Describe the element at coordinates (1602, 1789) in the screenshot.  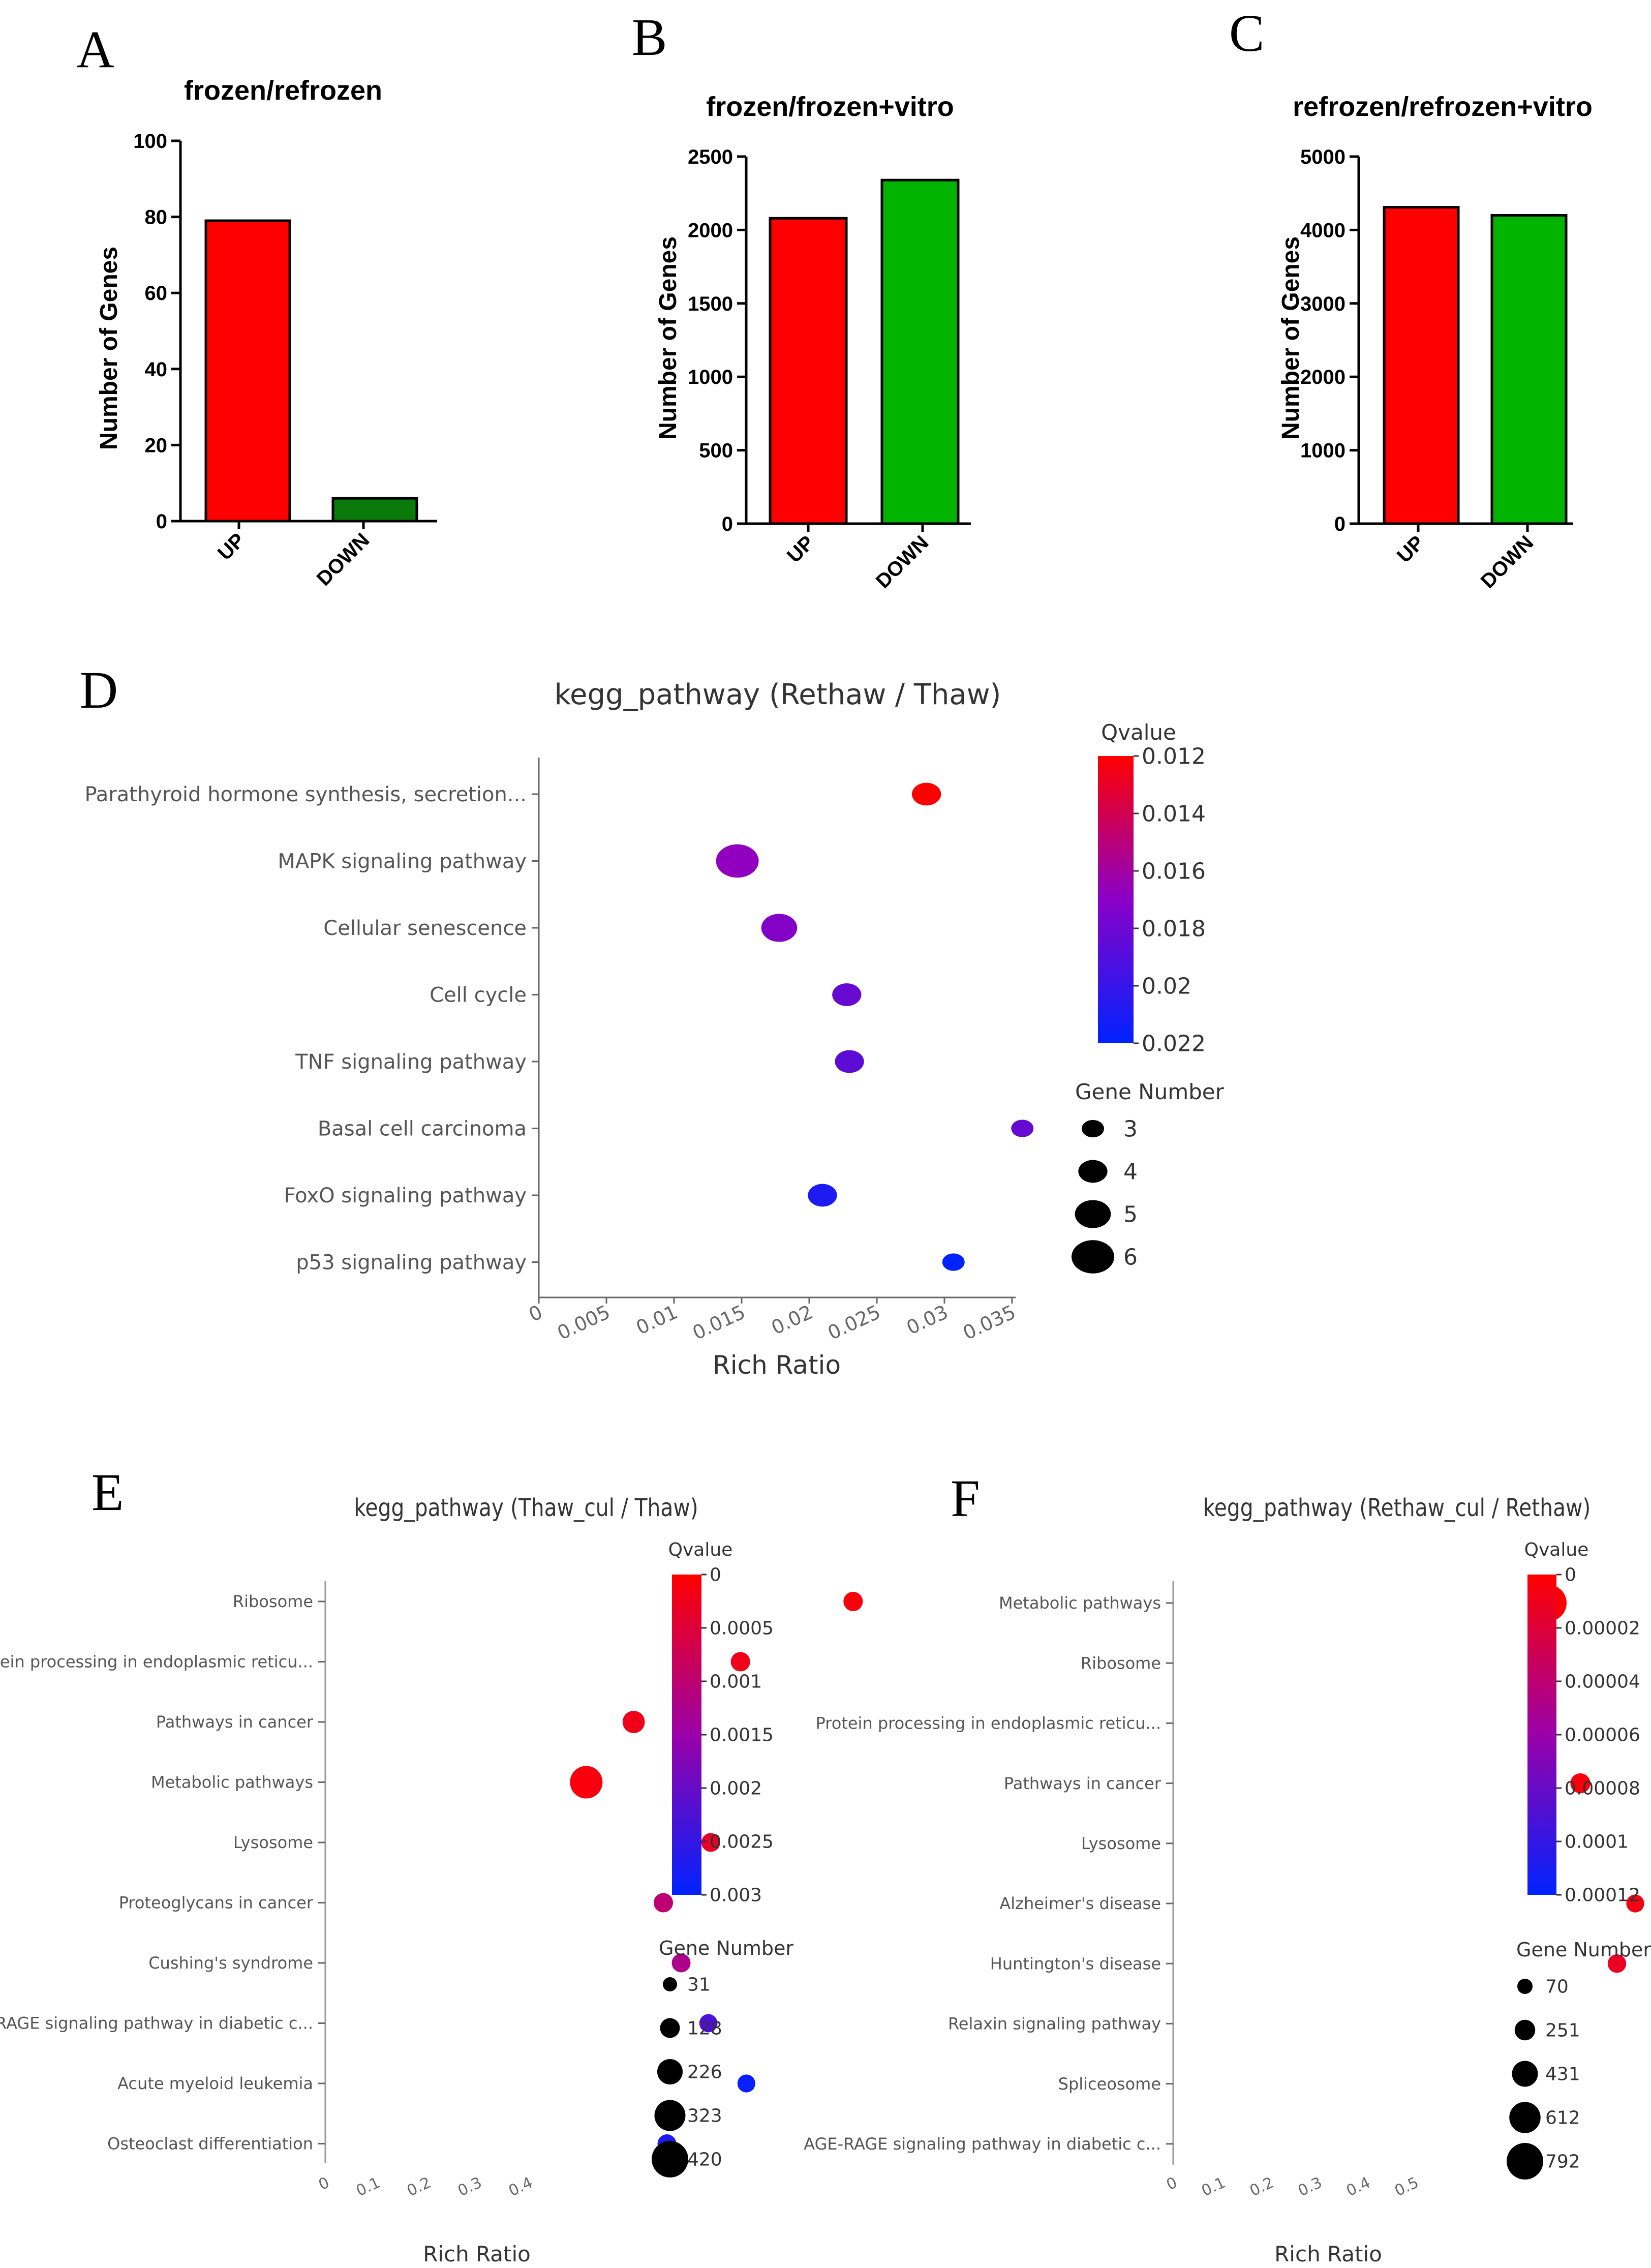
I see `colorbar-tick-label: 0.00008` at that location.